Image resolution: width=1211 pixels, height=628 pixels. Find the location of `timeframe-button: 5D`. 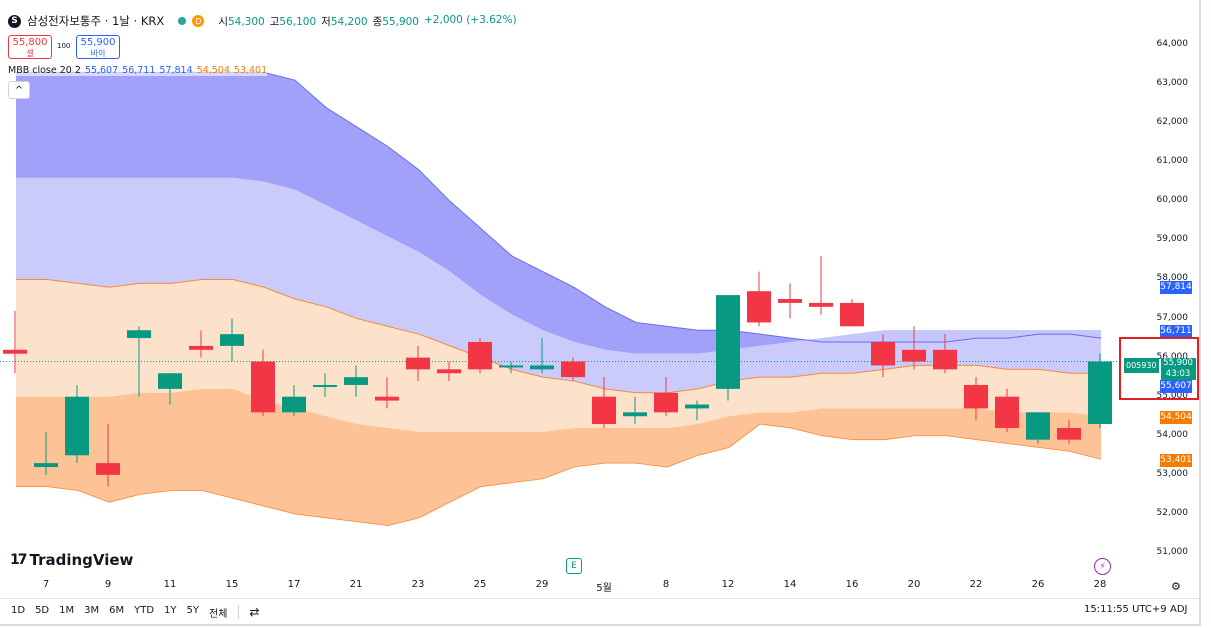

timeframe-button: 5D is located at coordinates (42, 610).